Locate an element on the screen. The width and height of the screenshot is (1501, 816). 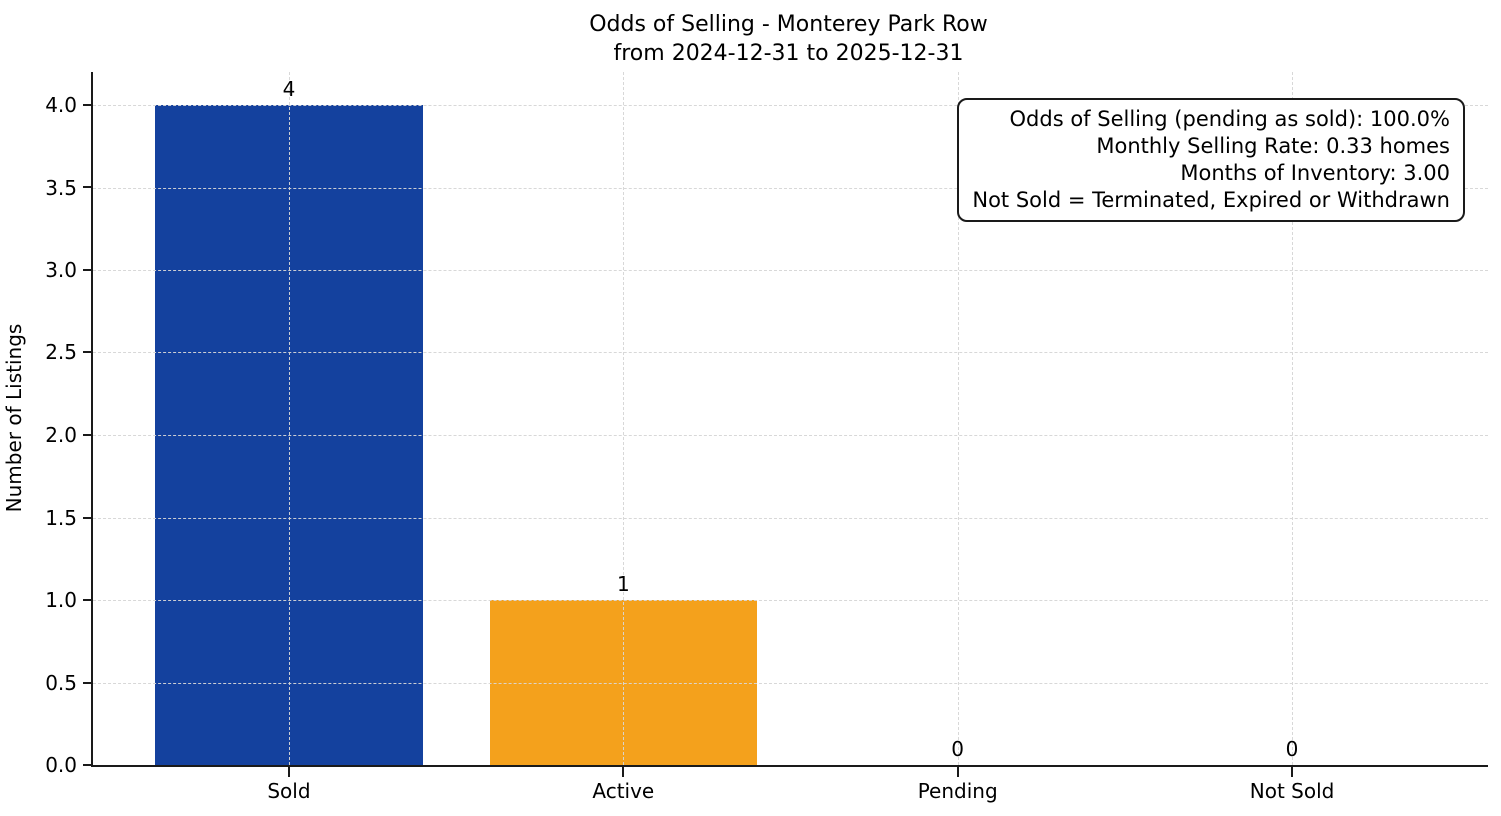
x-tick-label-pending: Pending is located at coordinates (957, 791).